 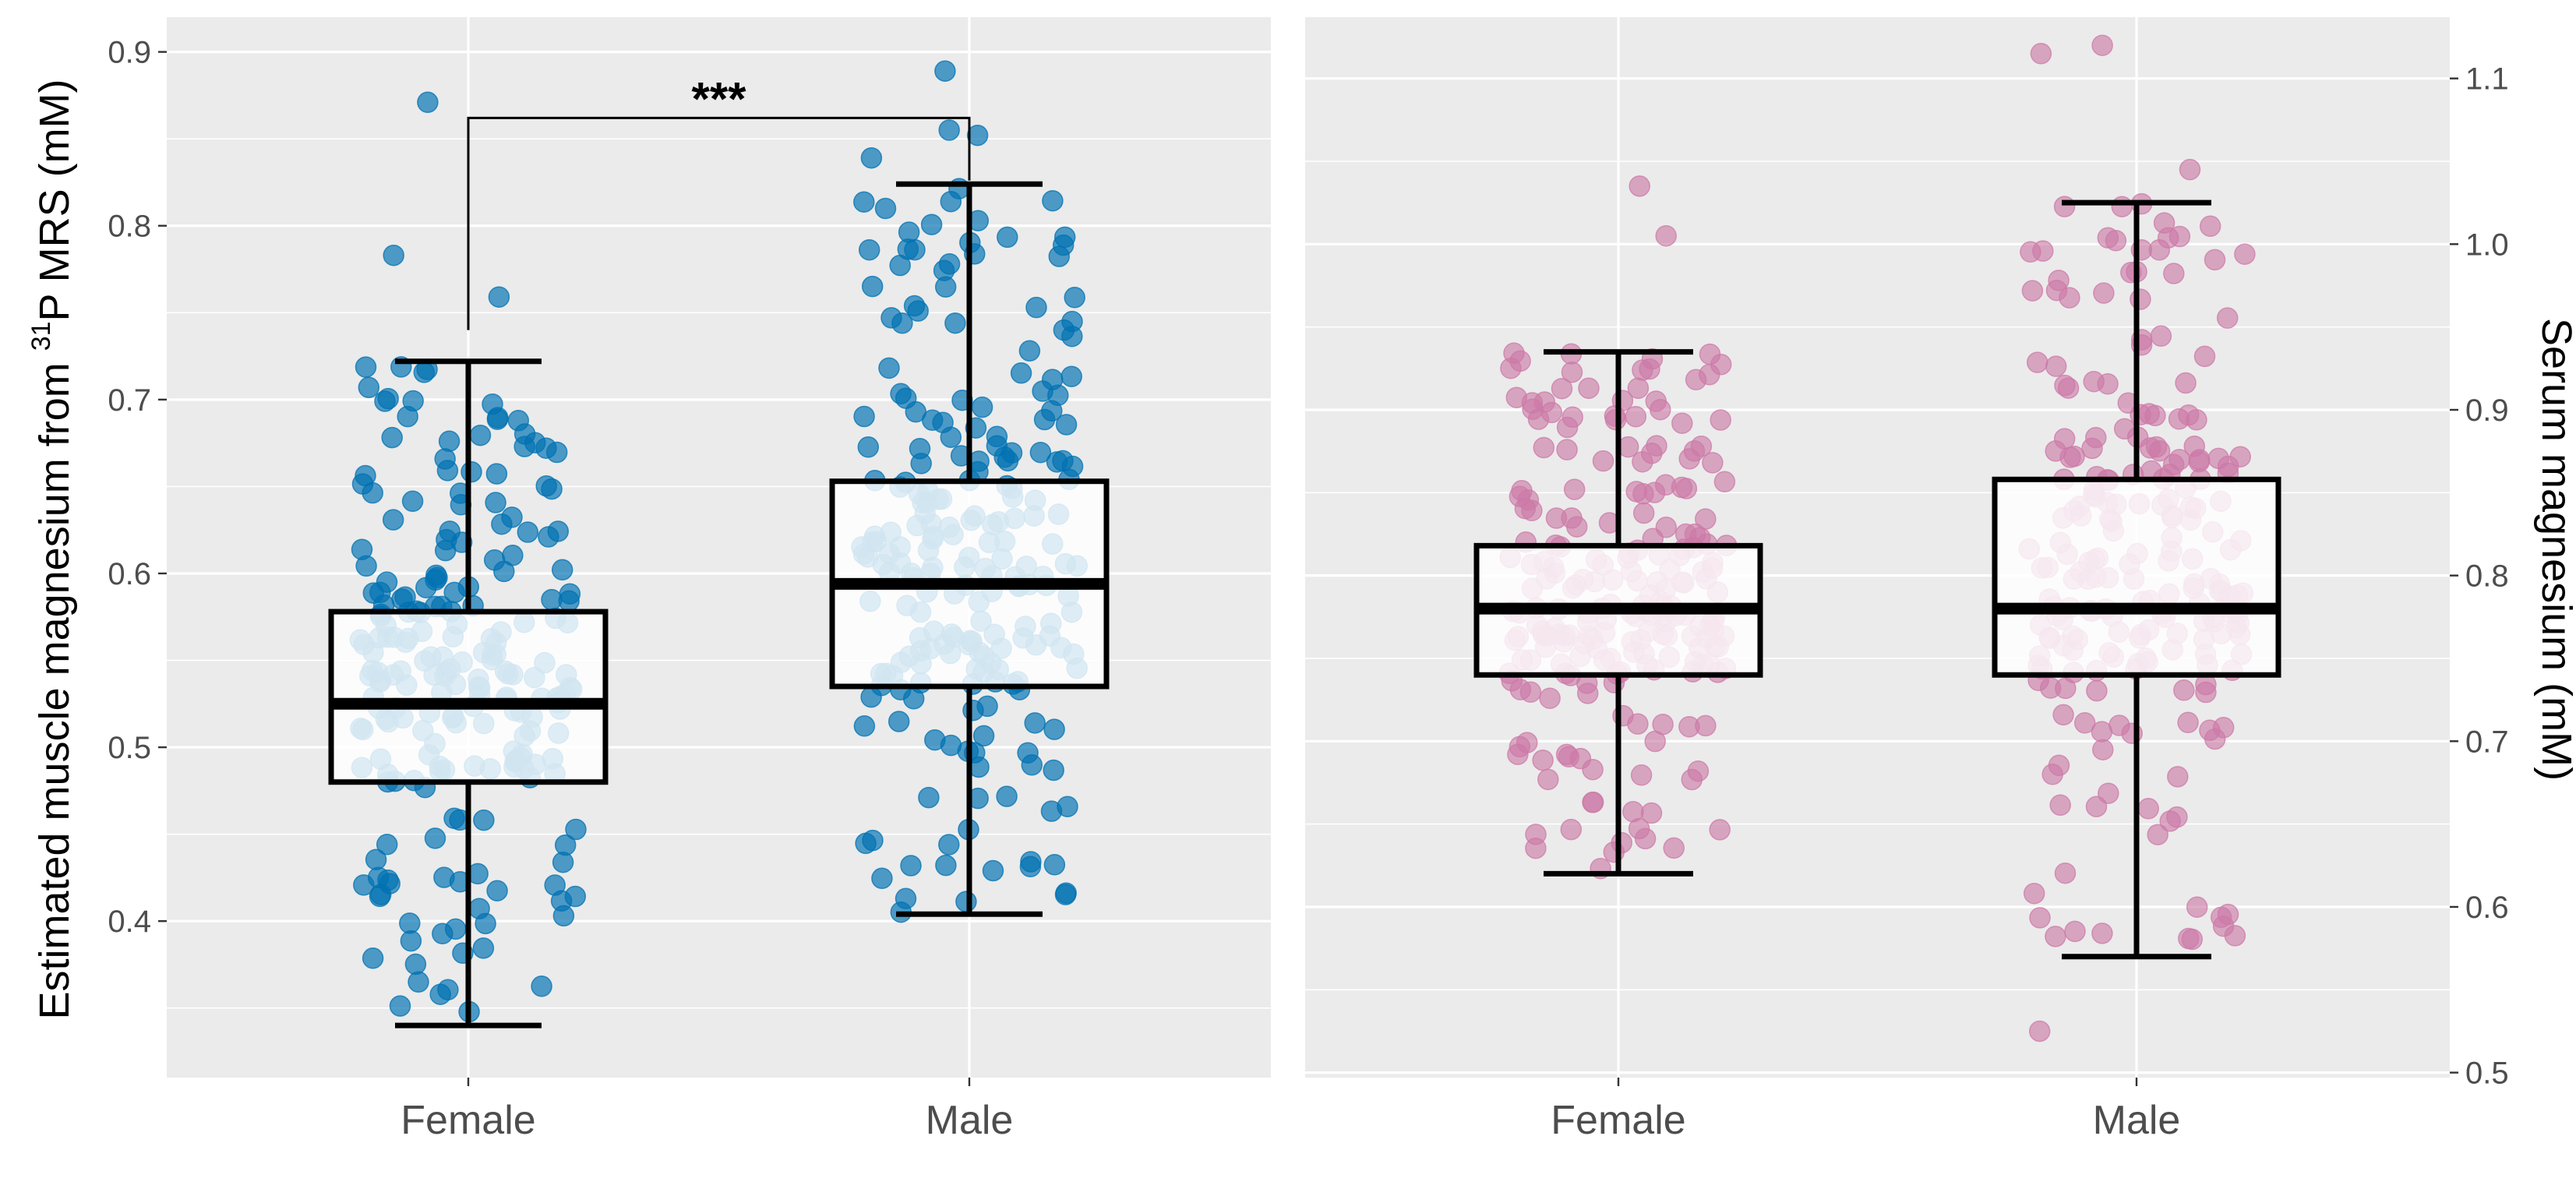 I want to click on left-y-axis-title-superscript: 31, so click(x=41, y=336).